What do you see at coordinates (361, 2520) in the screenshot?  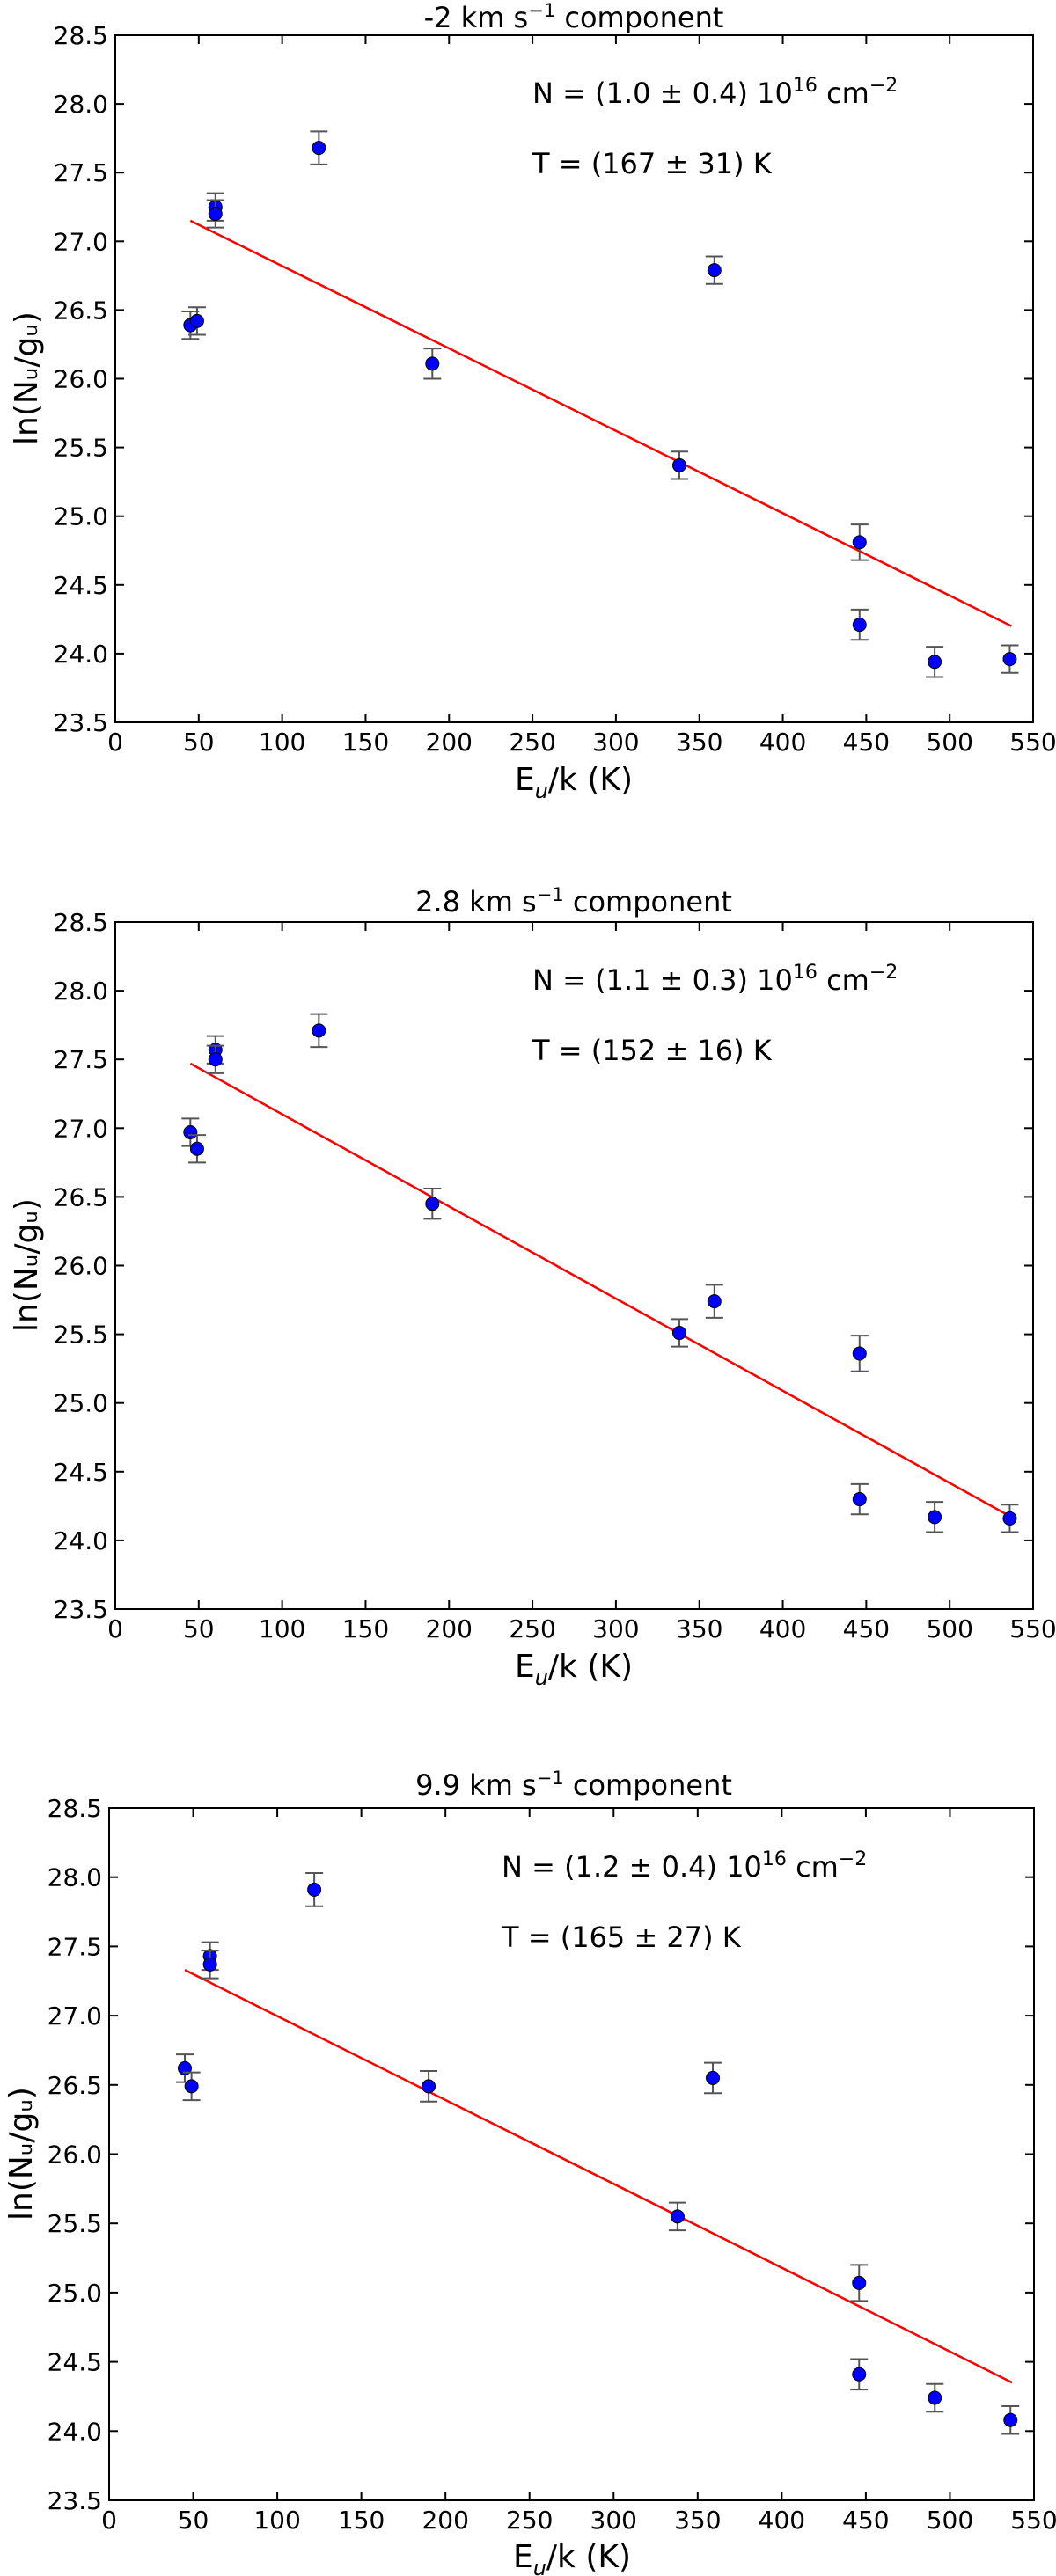 I see `panel-3-x-tick-label: 150` at bounding box center [361, 2520].